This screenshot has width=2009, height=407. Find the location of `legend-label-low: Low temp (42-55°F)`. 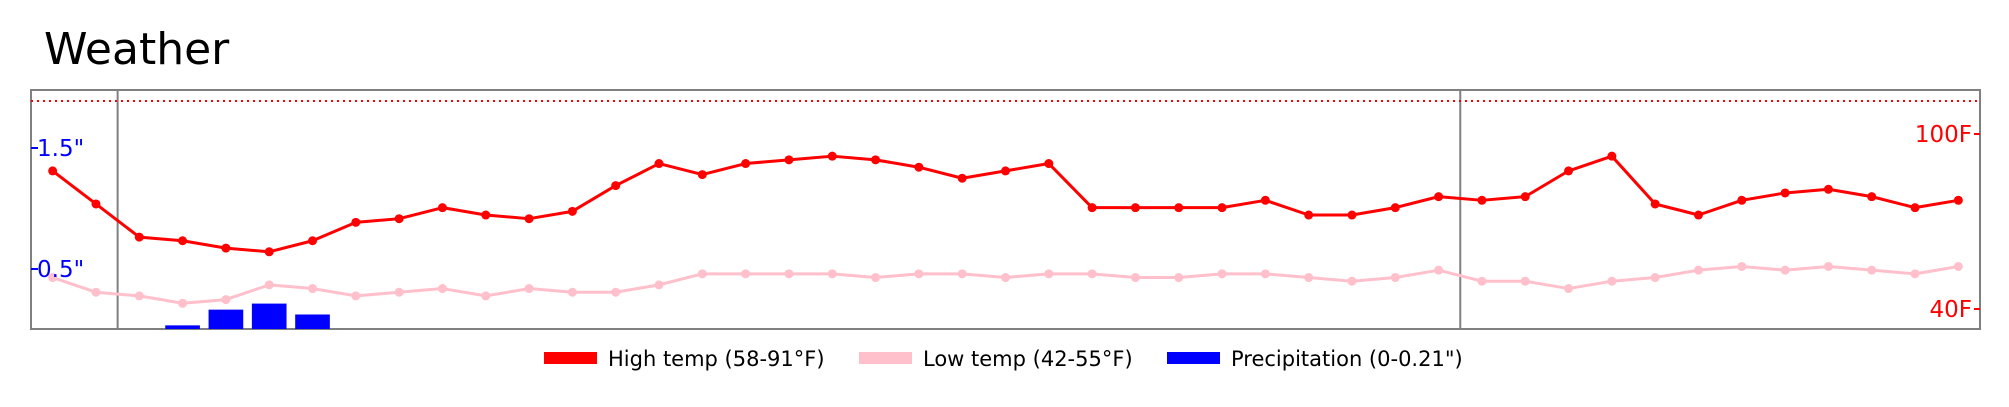

legend-label-low: Low temp (42-55°F) is located at coordinates (1028, 359).